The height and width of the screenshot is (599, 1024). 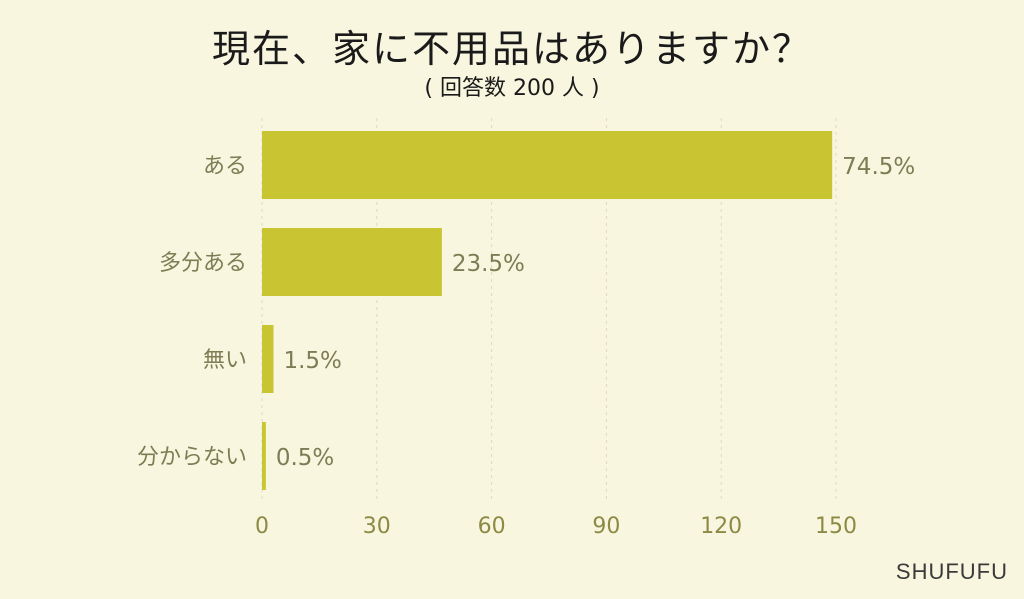 I want to click on x-tick-label: 30, so click(x=377, y=526).